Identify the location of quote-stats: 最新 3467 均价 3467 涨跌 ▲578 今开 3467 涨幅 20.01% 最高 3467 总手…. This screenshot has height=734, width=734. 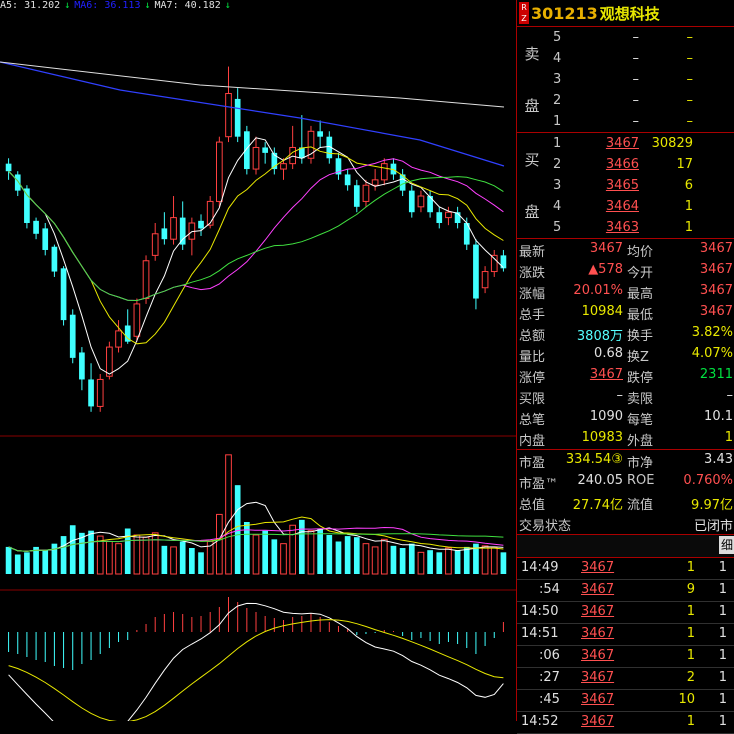
(625, 344).